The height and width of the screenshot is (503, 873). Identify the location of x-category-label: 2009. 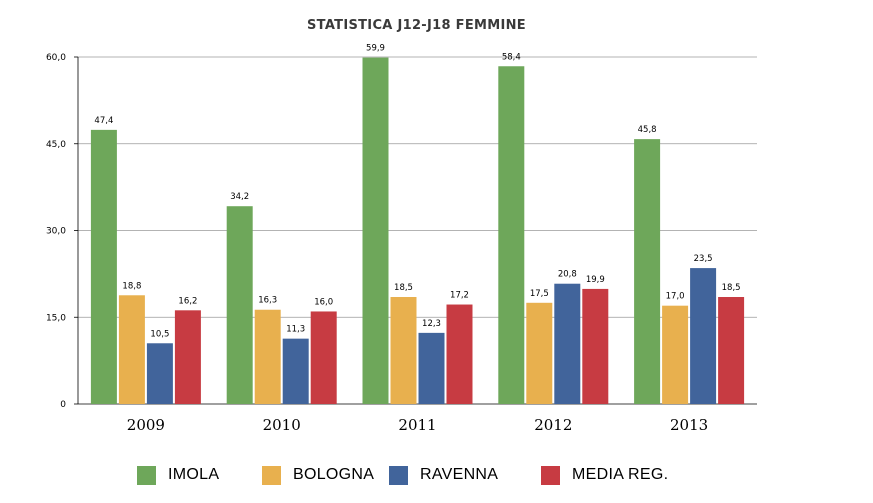
(146, 425).